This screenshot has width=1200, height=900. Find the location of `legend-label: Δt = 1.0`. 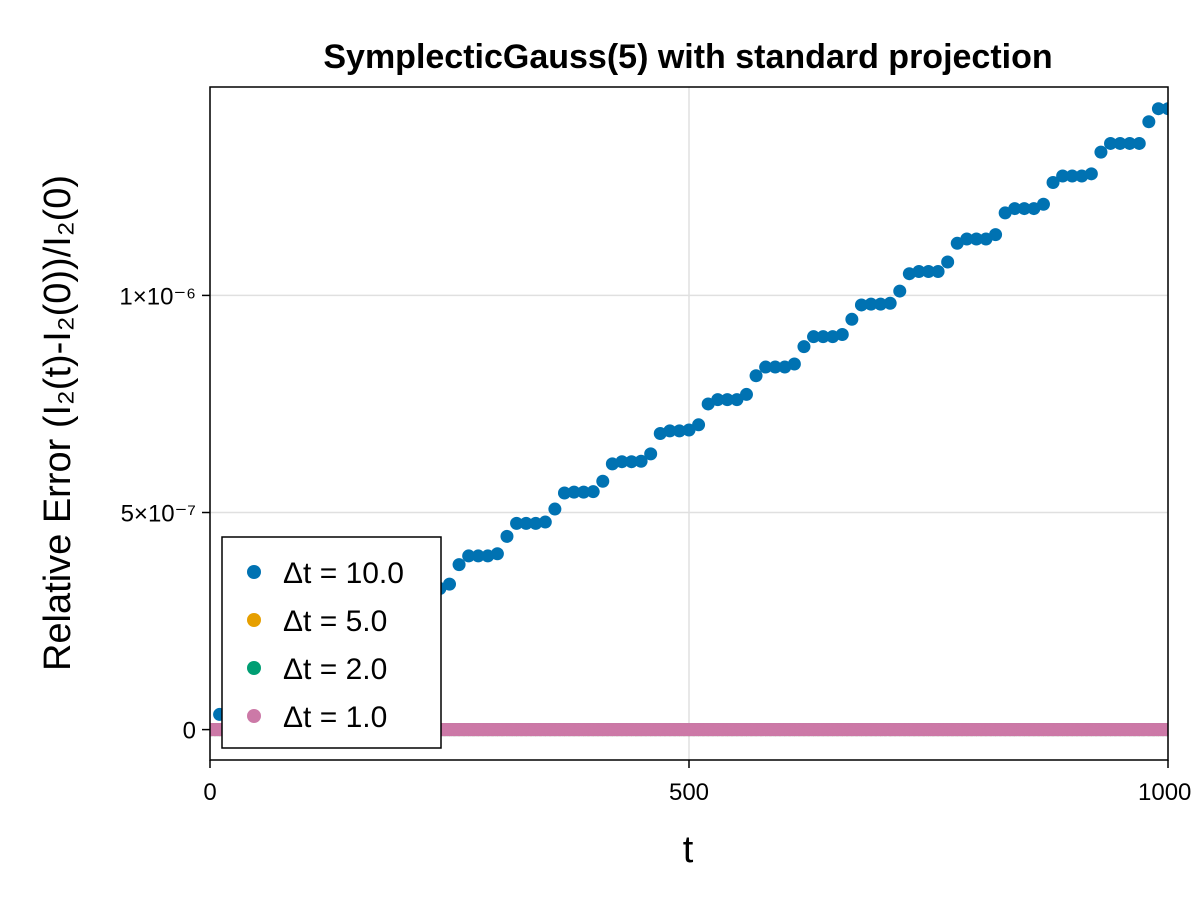

legend-label: Δt = 1.0 is located at coordinates (335, 717).